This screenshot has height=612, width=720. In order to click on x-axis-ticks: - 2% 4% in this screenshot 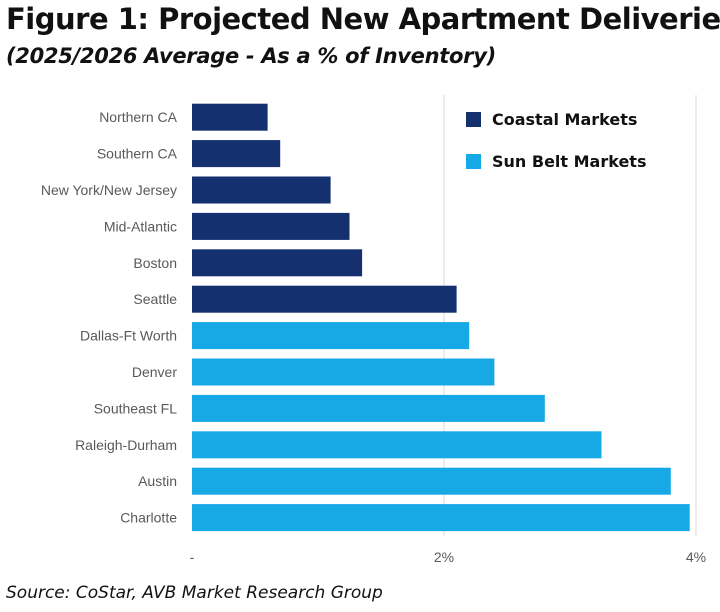, I will do `click(448, 557)`.